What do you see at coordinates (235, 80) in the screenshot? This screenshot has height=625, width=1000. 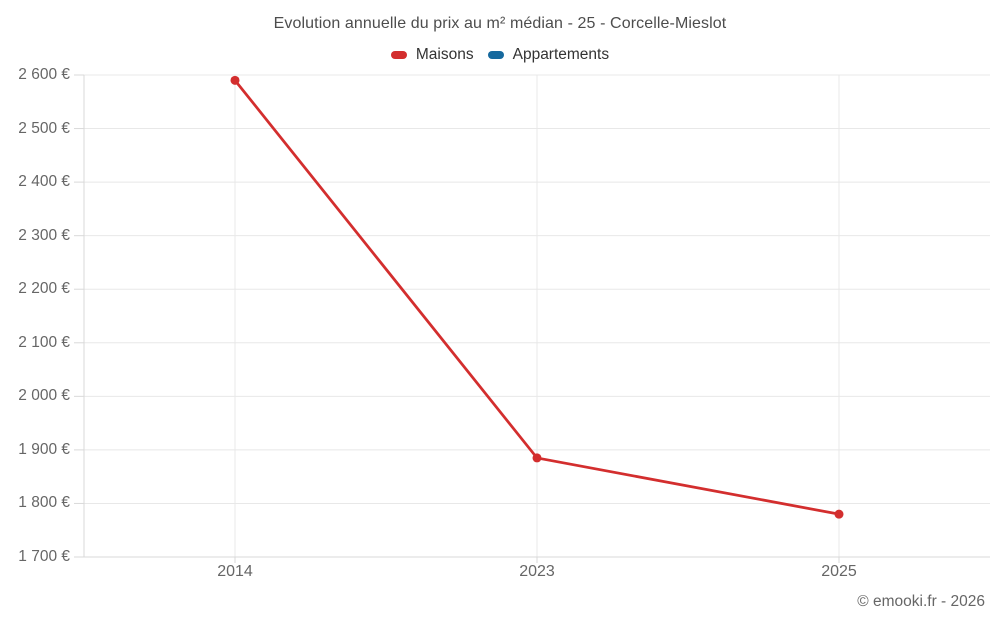 I see `data-point-maisons-2014` at bounding box center [235, 80].